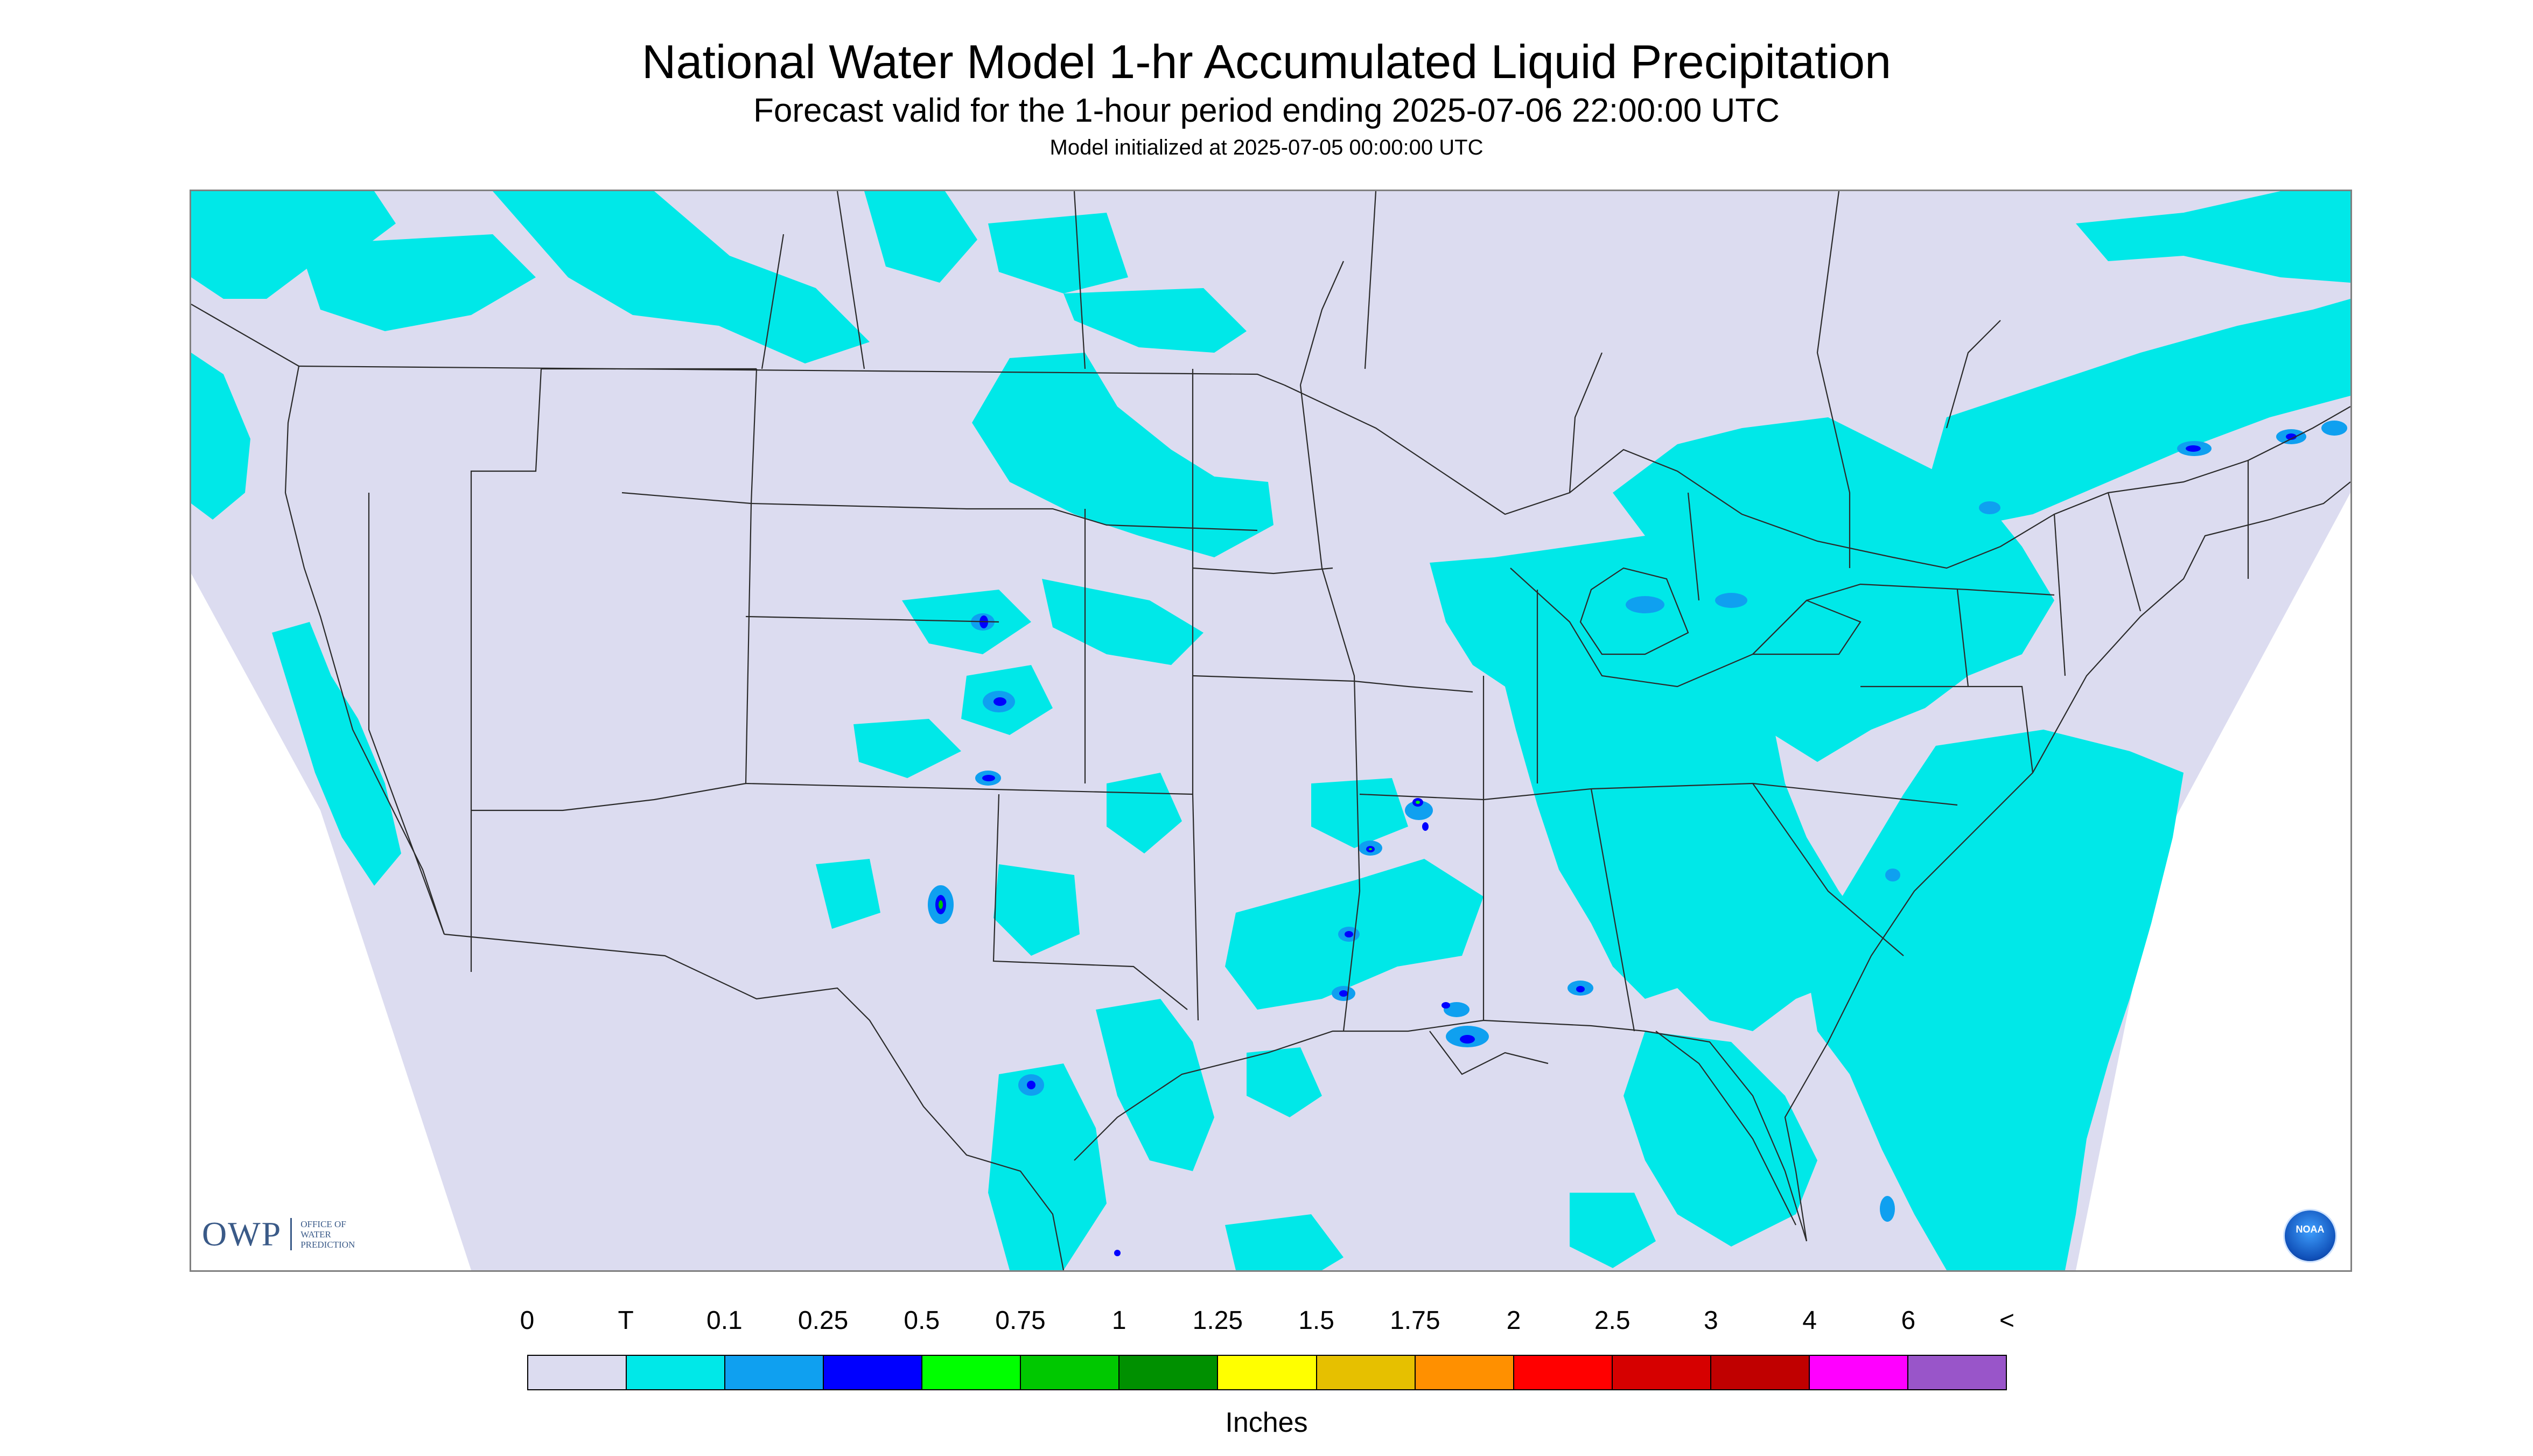  Describe the element at coordinates (1266, 1422) in the screenshot. I see `legend-units: Inches` at that location.